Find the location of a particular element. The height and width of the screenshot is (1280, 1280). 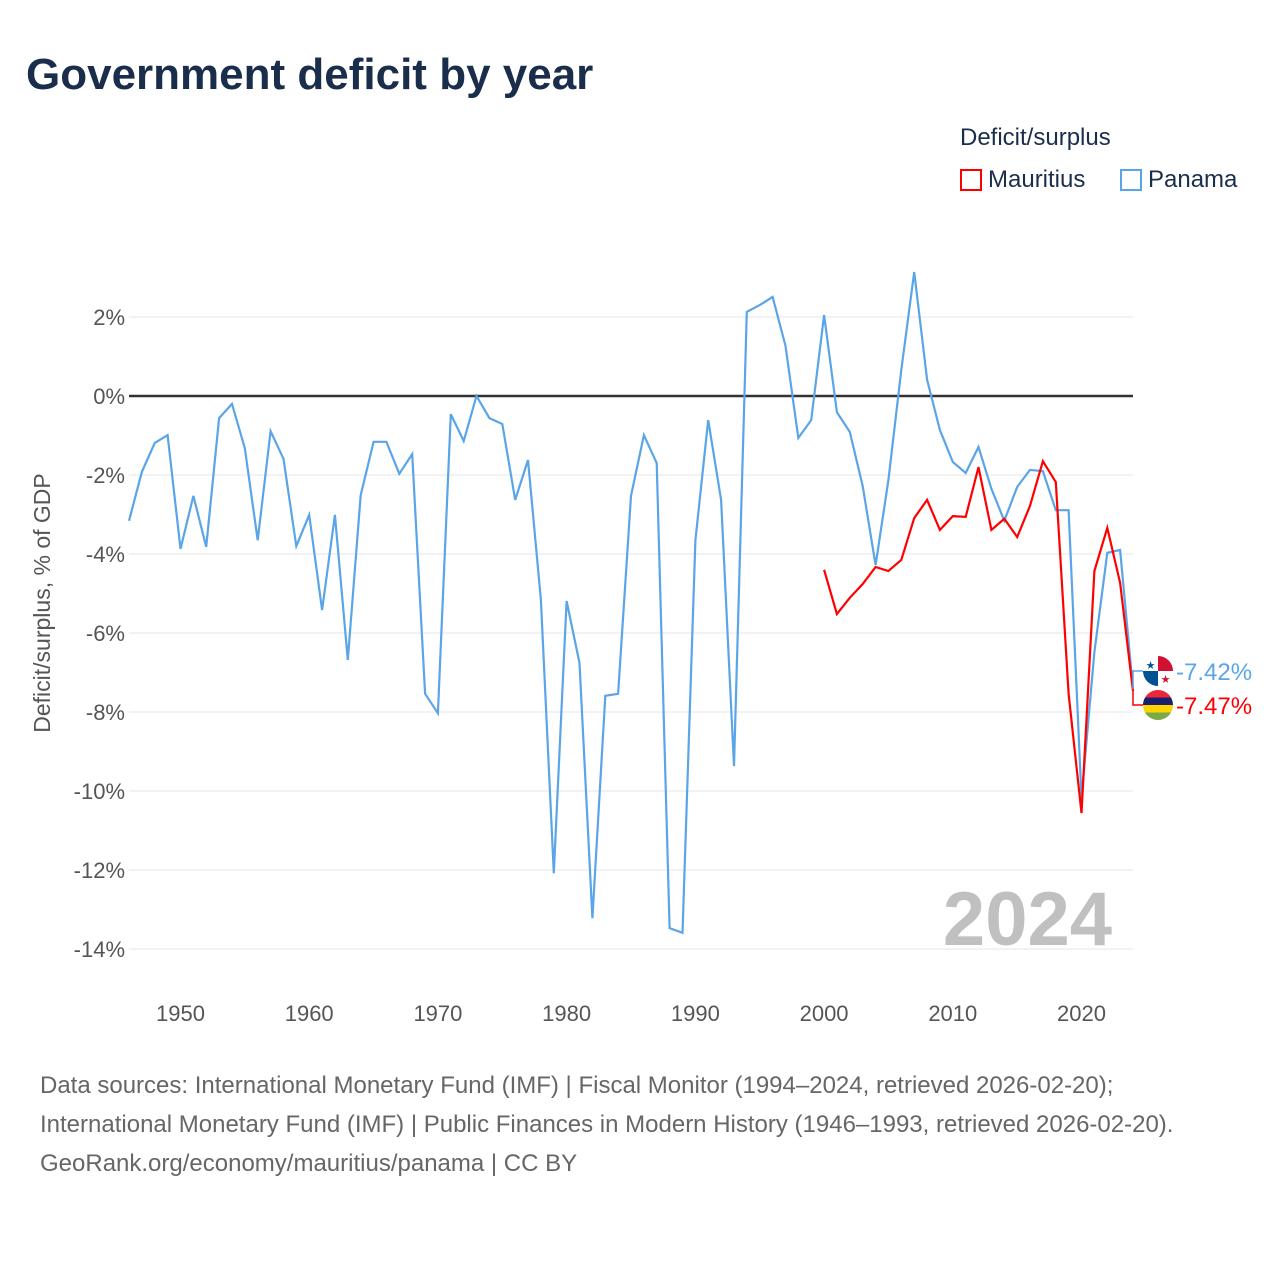

x-tick-label: 1990 is located at coordinates (695, 1013).